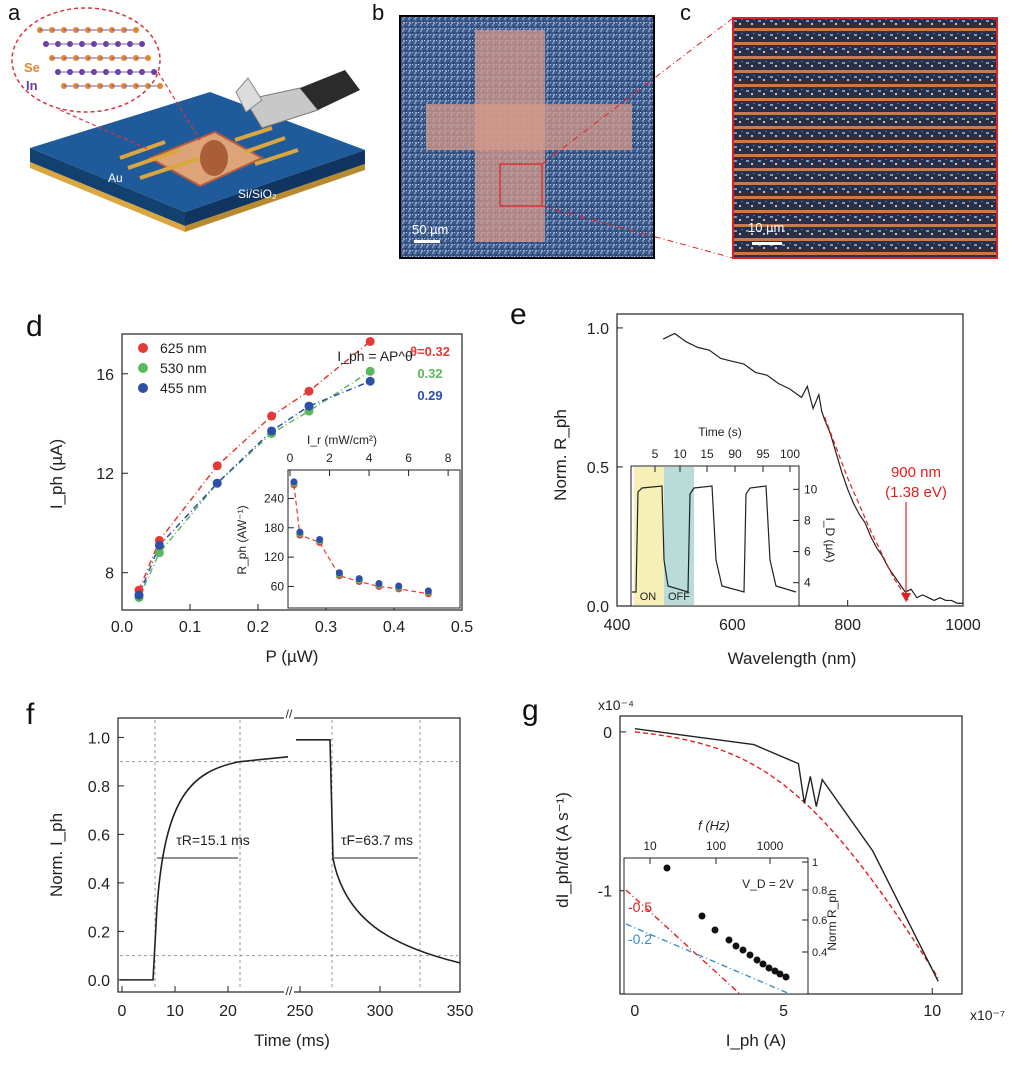 Image resolution: width=1024 pixels, height=1066 pixels. Describe the element at coordinates (767, 243) in the screenshot. I see `scalebar-c` at that location.